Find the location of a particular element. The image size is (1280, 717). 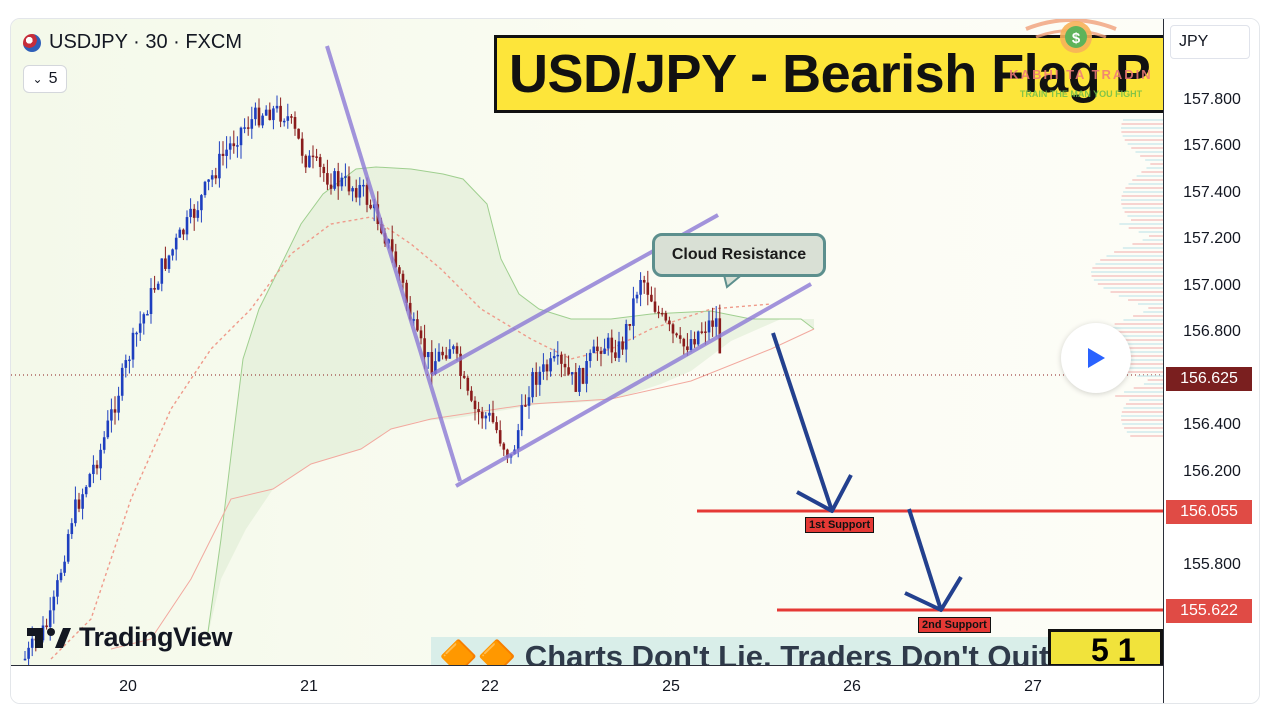

footer-box-text: 5 1 1 is located at coordinates (1113, 648).